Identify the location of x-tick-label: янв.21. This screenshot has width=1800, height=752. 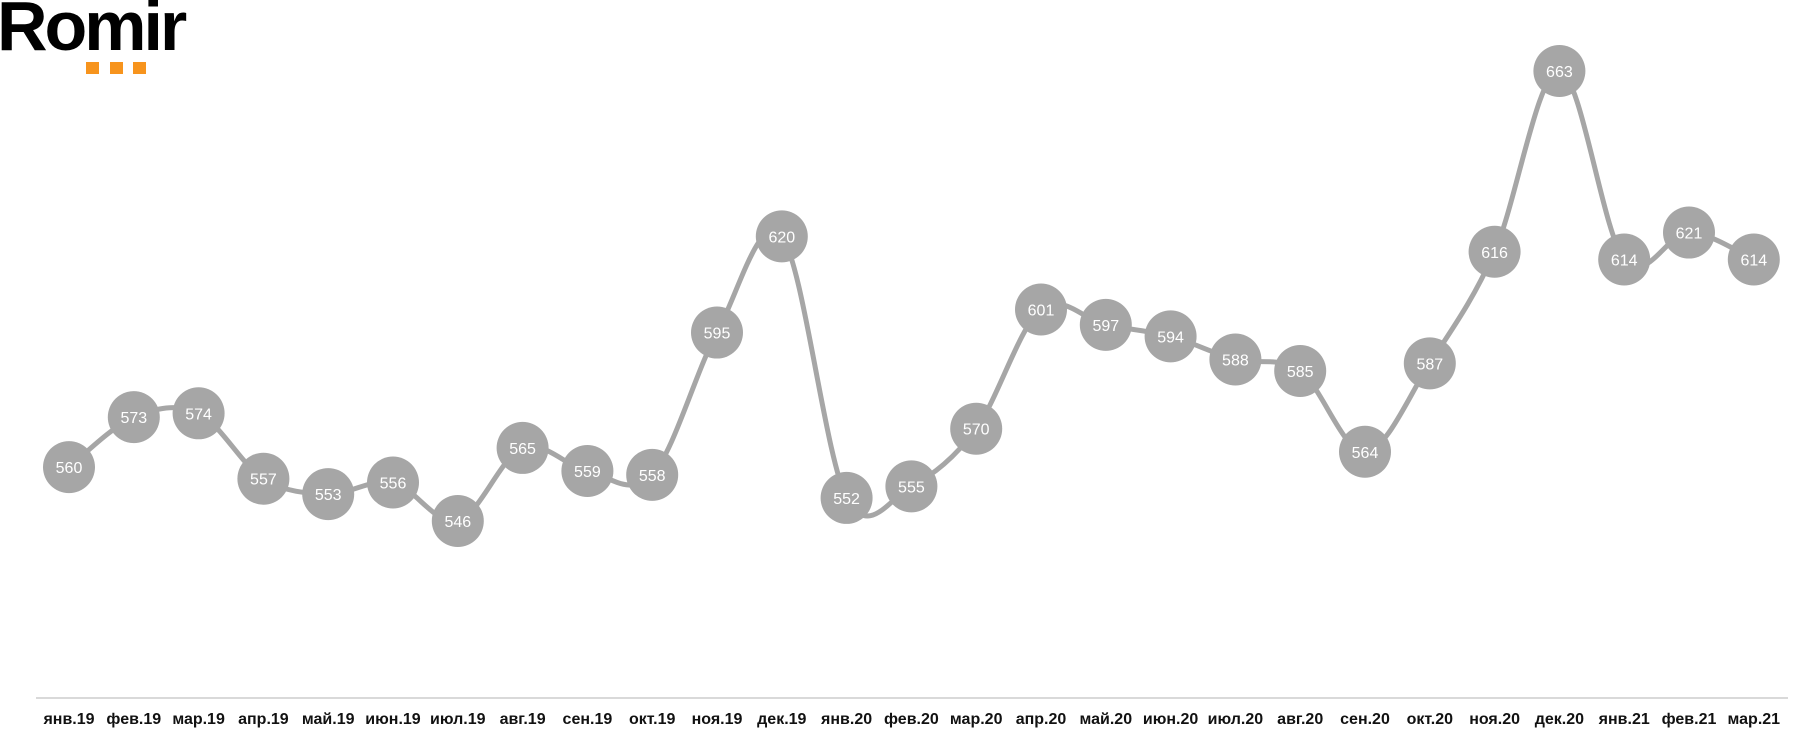
(1624, 719).